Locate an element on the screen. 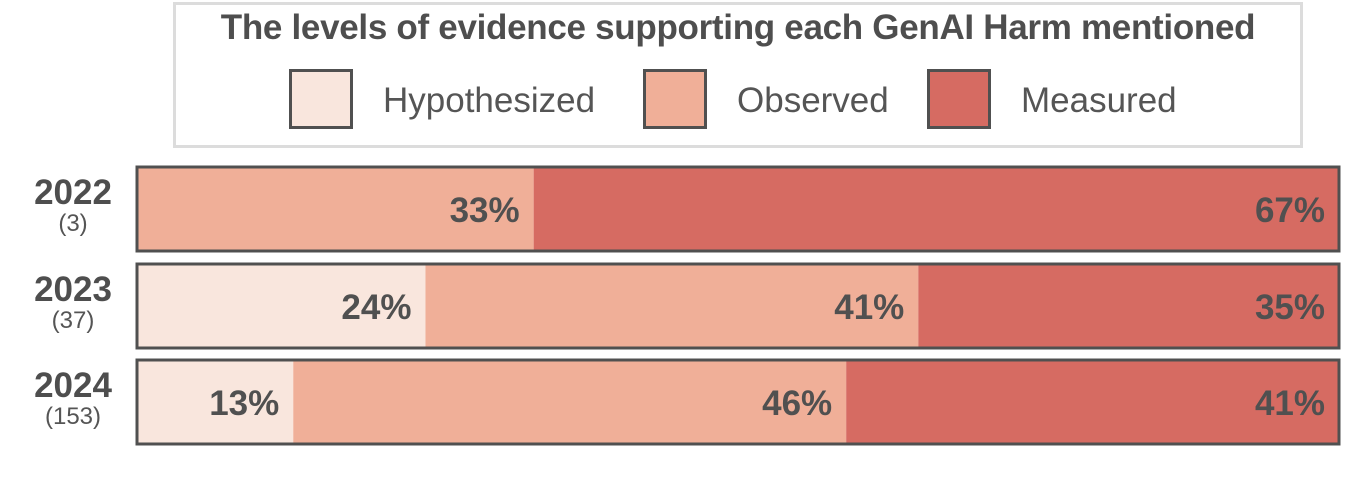 This screenshot has width=1359, height=477. bar-segment-measured-2022 is located at coordinates (936, 209).